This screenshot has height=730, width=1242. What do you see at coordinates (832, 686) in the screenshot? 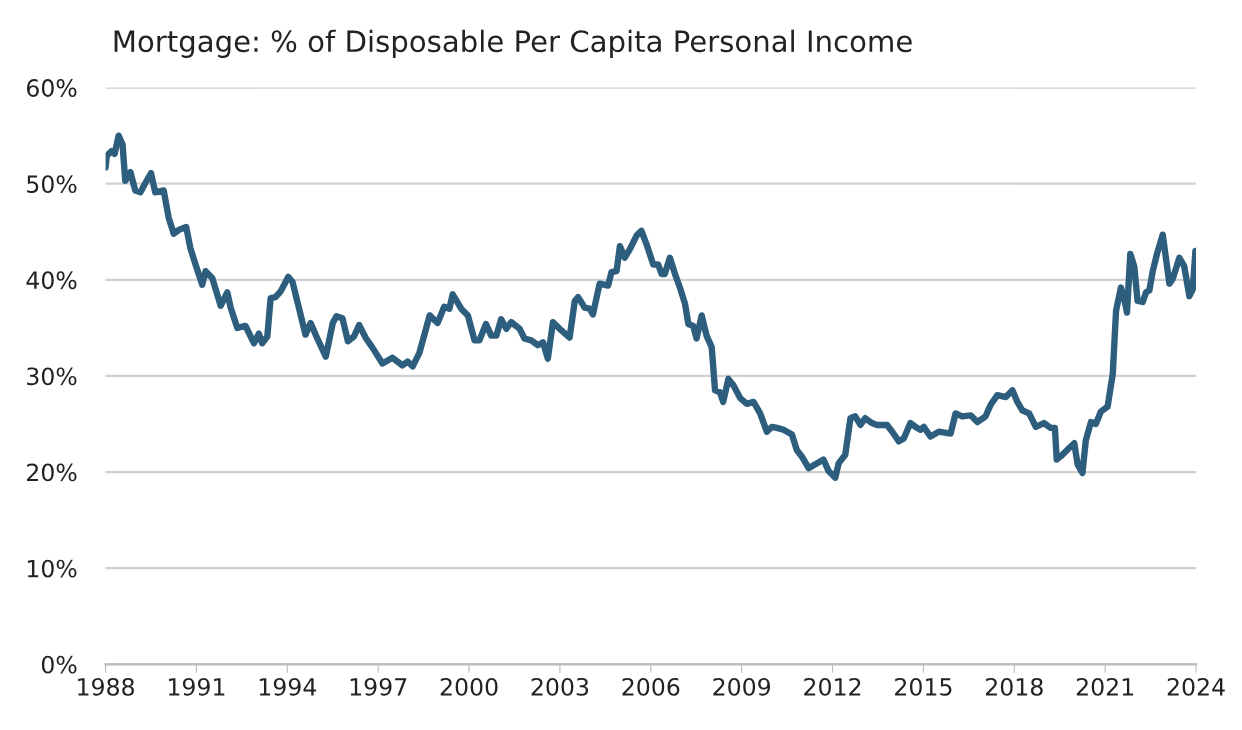
I see `x-tick-label: 2012` at bounding box center [832, 686].